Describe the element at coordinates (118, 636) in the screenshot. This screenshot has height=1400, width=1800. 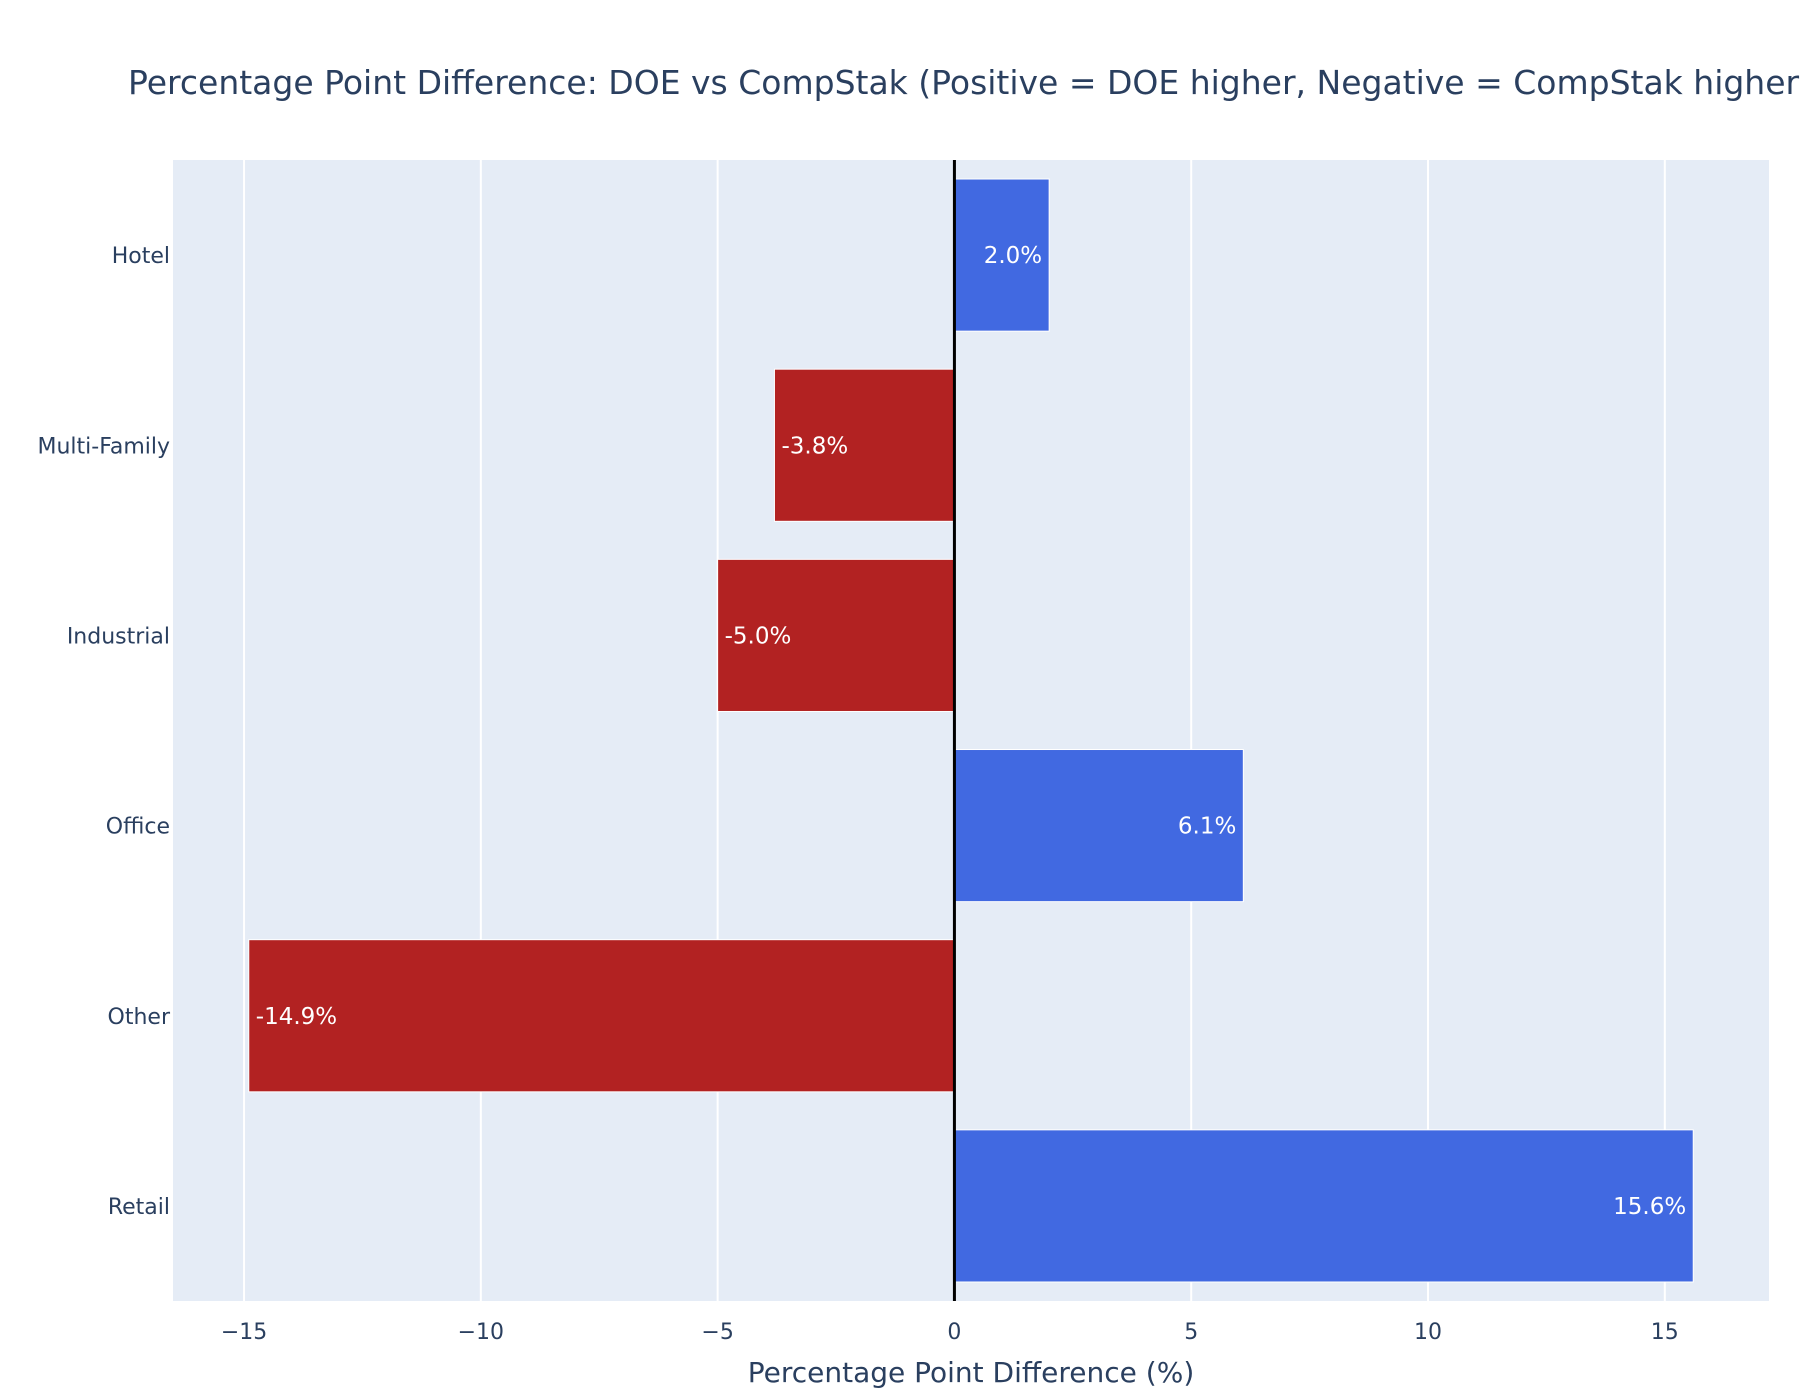
I see `y-tick-label: Industrial` at that location.